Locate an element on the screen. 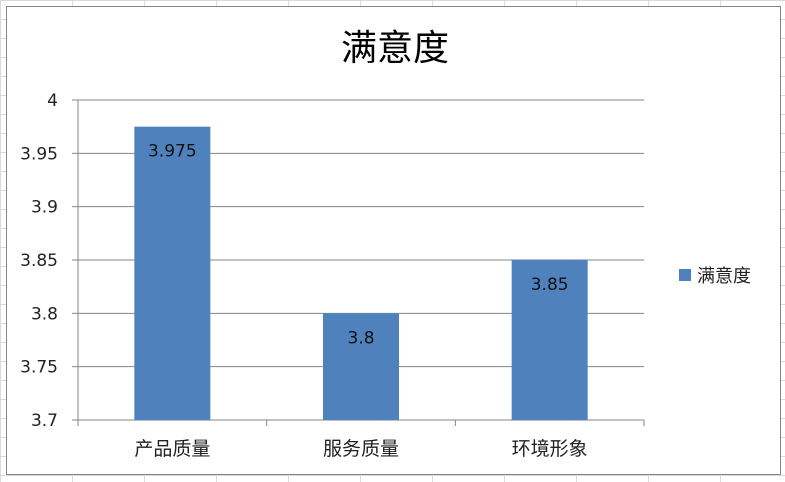 This screenshot has width=785, height=482. data-label: 3.975 is located at coordinates (172, 152).